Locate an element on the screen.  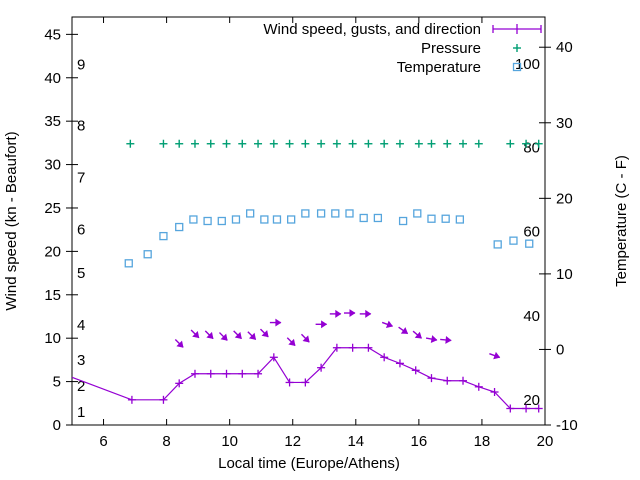
y-tick-label: 0 is located at coordinates (57, 425).